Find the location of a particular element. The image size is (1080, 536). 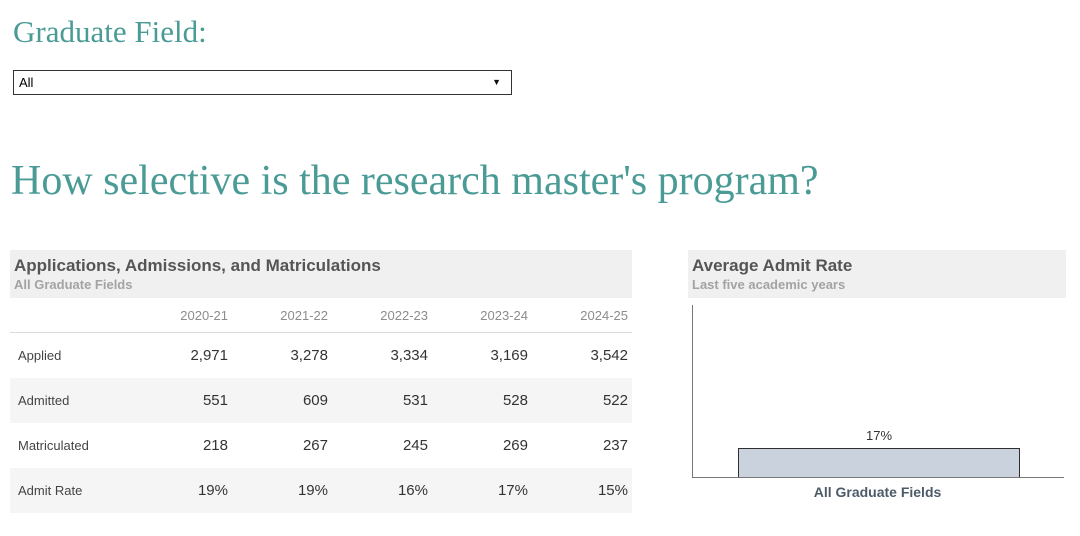

table-cell: 218 is located at coordinates (215, 445).